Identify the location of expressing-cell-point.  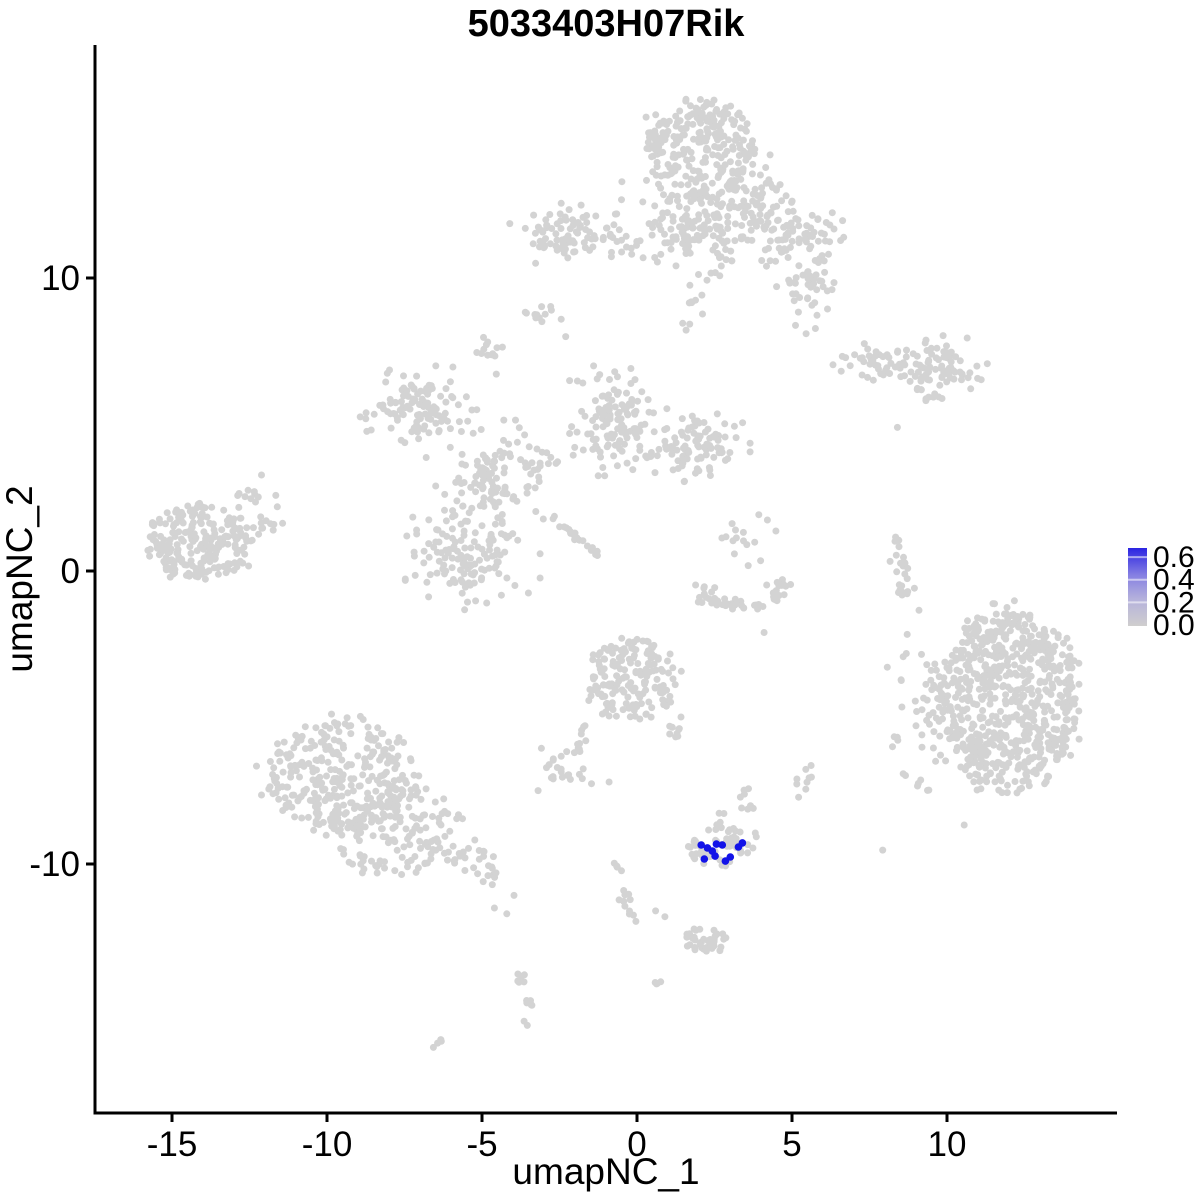
(722, 845).